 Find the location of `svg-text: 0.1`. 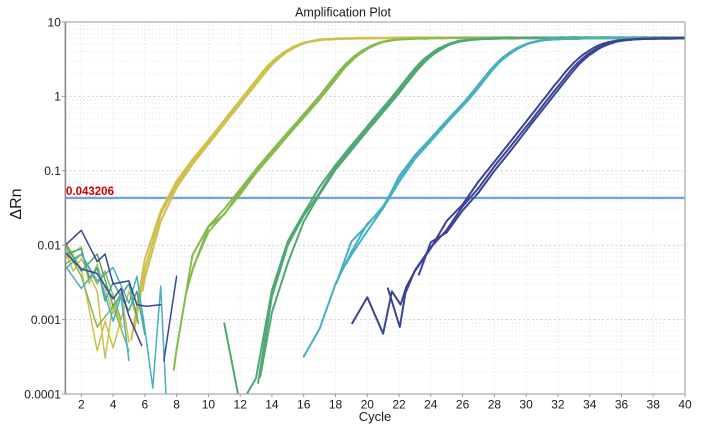

svg-text: 0.1 is located at coordinates (52, 171).